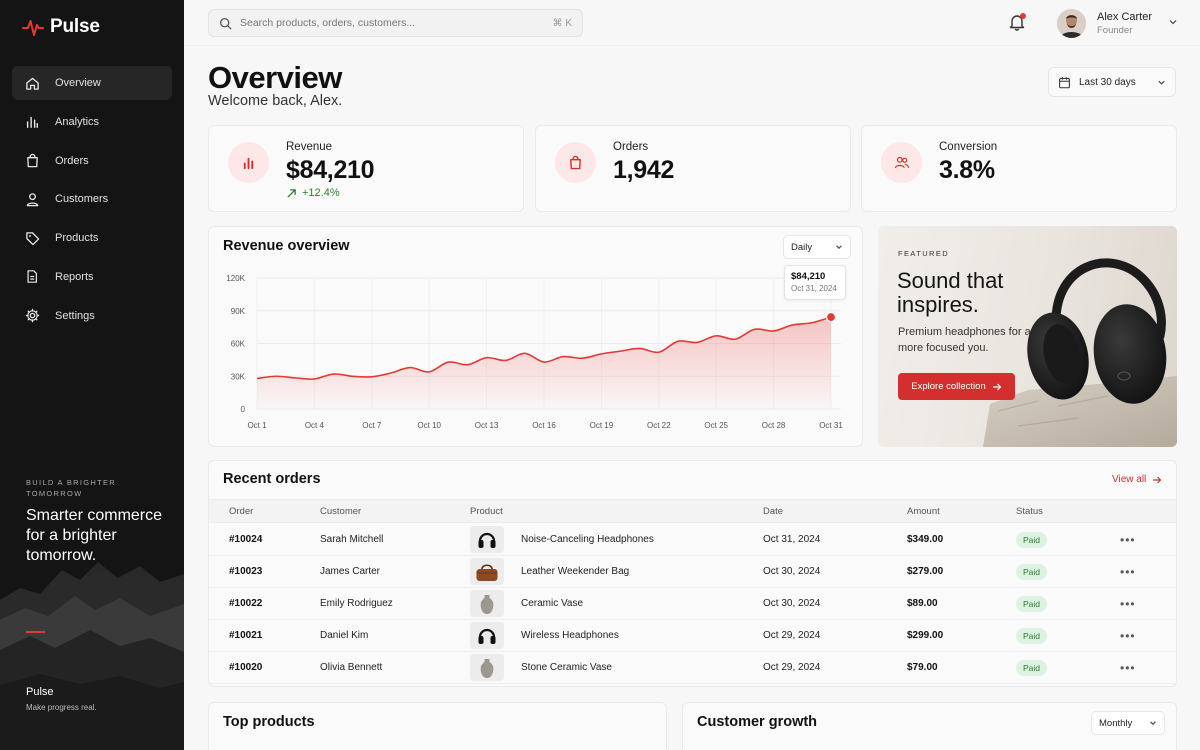  What do you see at coordinates (1115, 30) in the screenshot?
I see `user-role: Founder` at bounding box center [1115, 30].